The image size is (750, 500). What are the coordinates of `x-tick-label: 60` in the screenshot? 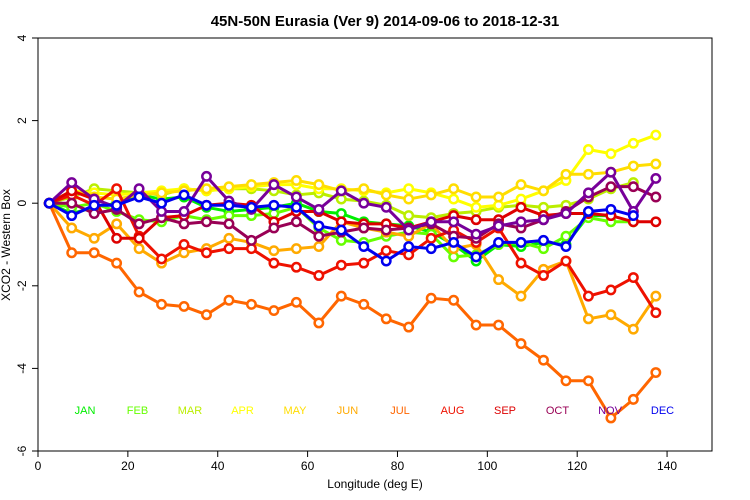 It's located at (308, 466).